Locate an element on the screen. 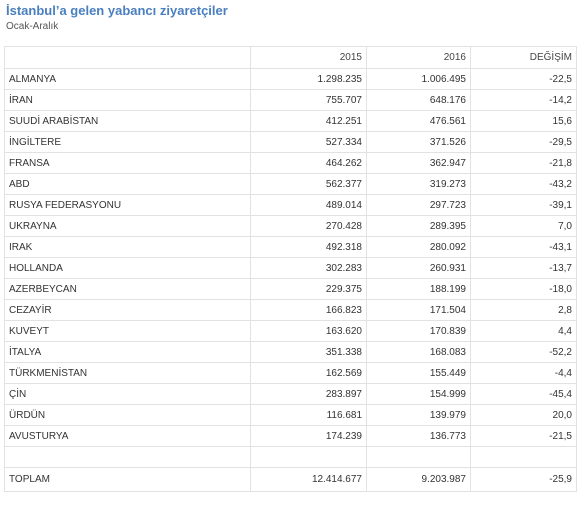  country-cell: KUVEYT is located at coordinates (127, 331).